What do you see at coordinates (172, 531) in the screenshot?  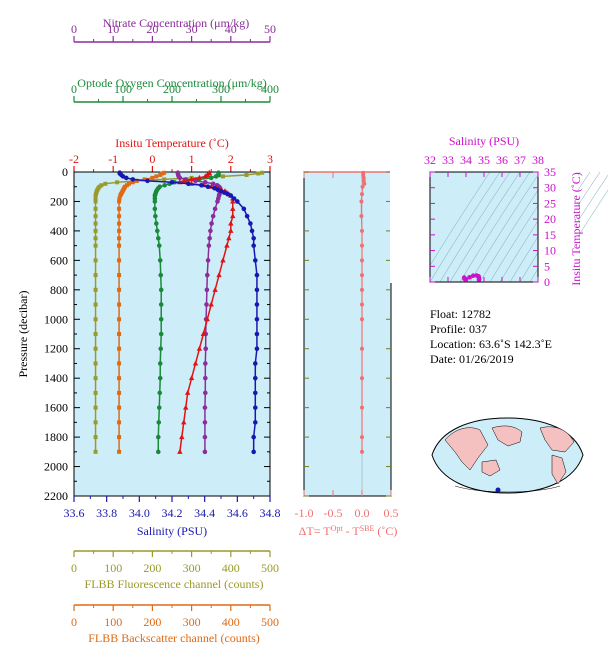 I see `salinity-axis-title: Salinity (PSU)` at bounding box center [172, 531].